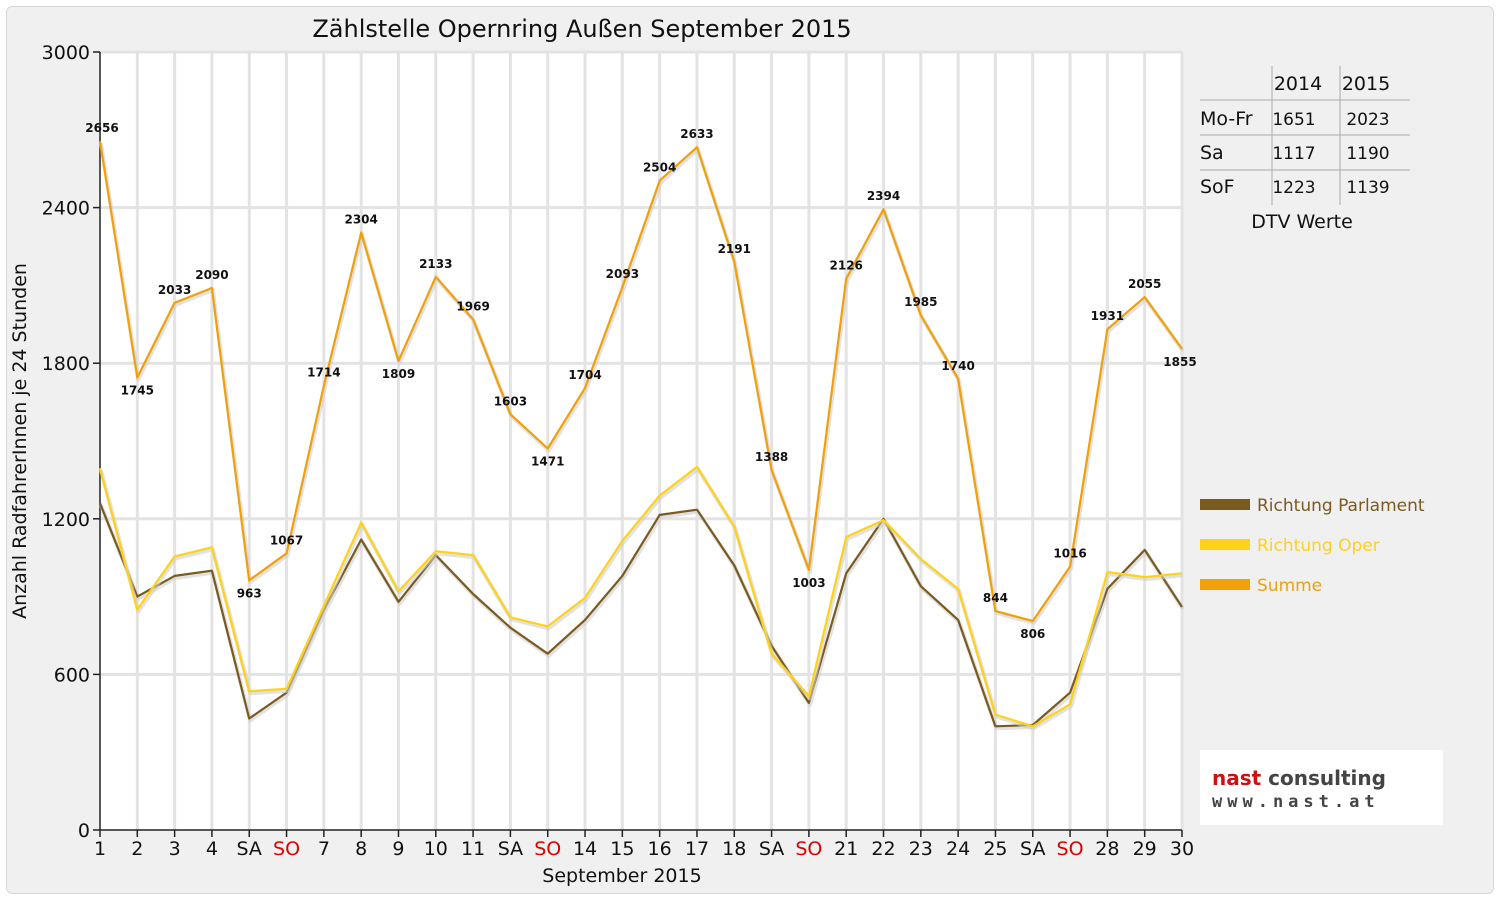 The image size is (1500, 900). Describe the element at coordinates (622, 849) in the screenshot. I see `x-tick-label: 15` at that location.